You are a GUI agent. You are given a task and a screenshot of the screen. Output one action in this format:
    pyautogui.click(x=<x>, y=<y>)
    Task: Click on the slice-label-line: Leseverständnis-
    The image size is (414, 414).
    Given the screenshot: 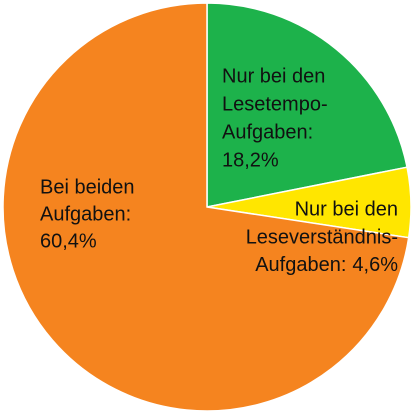 What is the action you would take?
    pyautogui.click(x=322, y=237)
    